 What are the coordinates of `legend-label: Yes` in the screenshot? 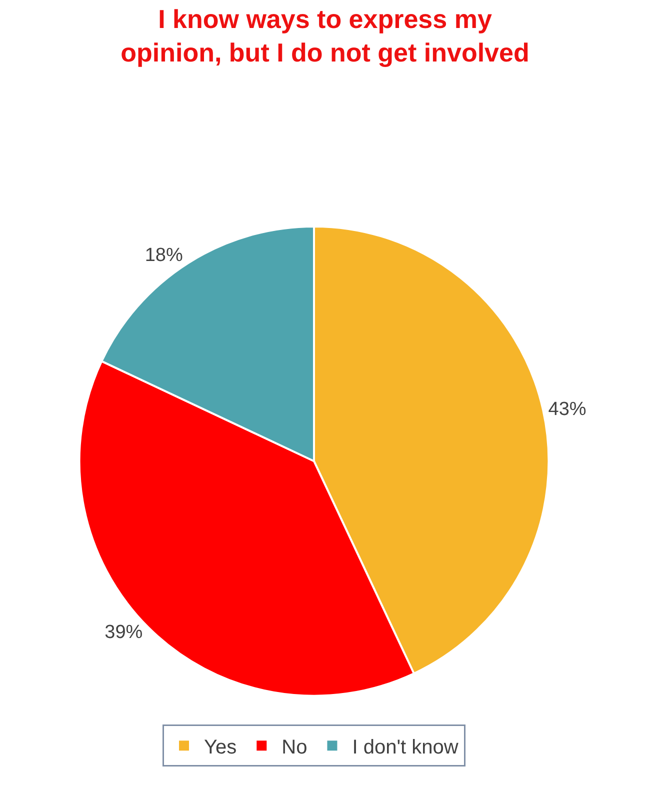 It's located at (220, 747).